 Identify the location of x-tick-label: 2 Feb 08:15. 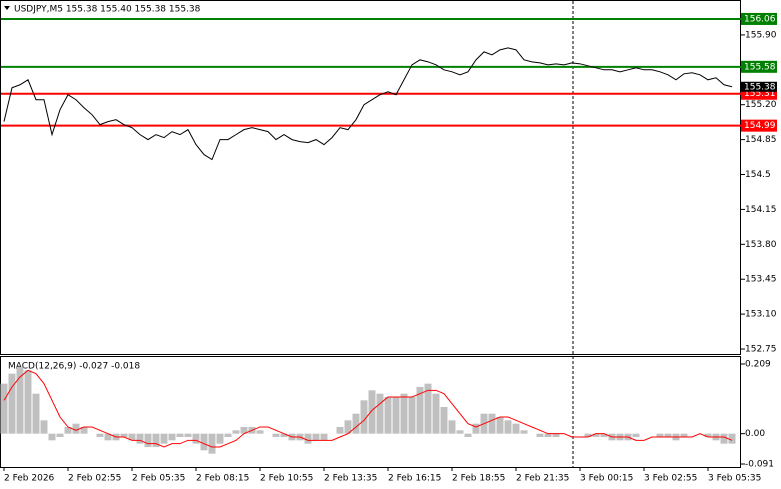
(222, 479).